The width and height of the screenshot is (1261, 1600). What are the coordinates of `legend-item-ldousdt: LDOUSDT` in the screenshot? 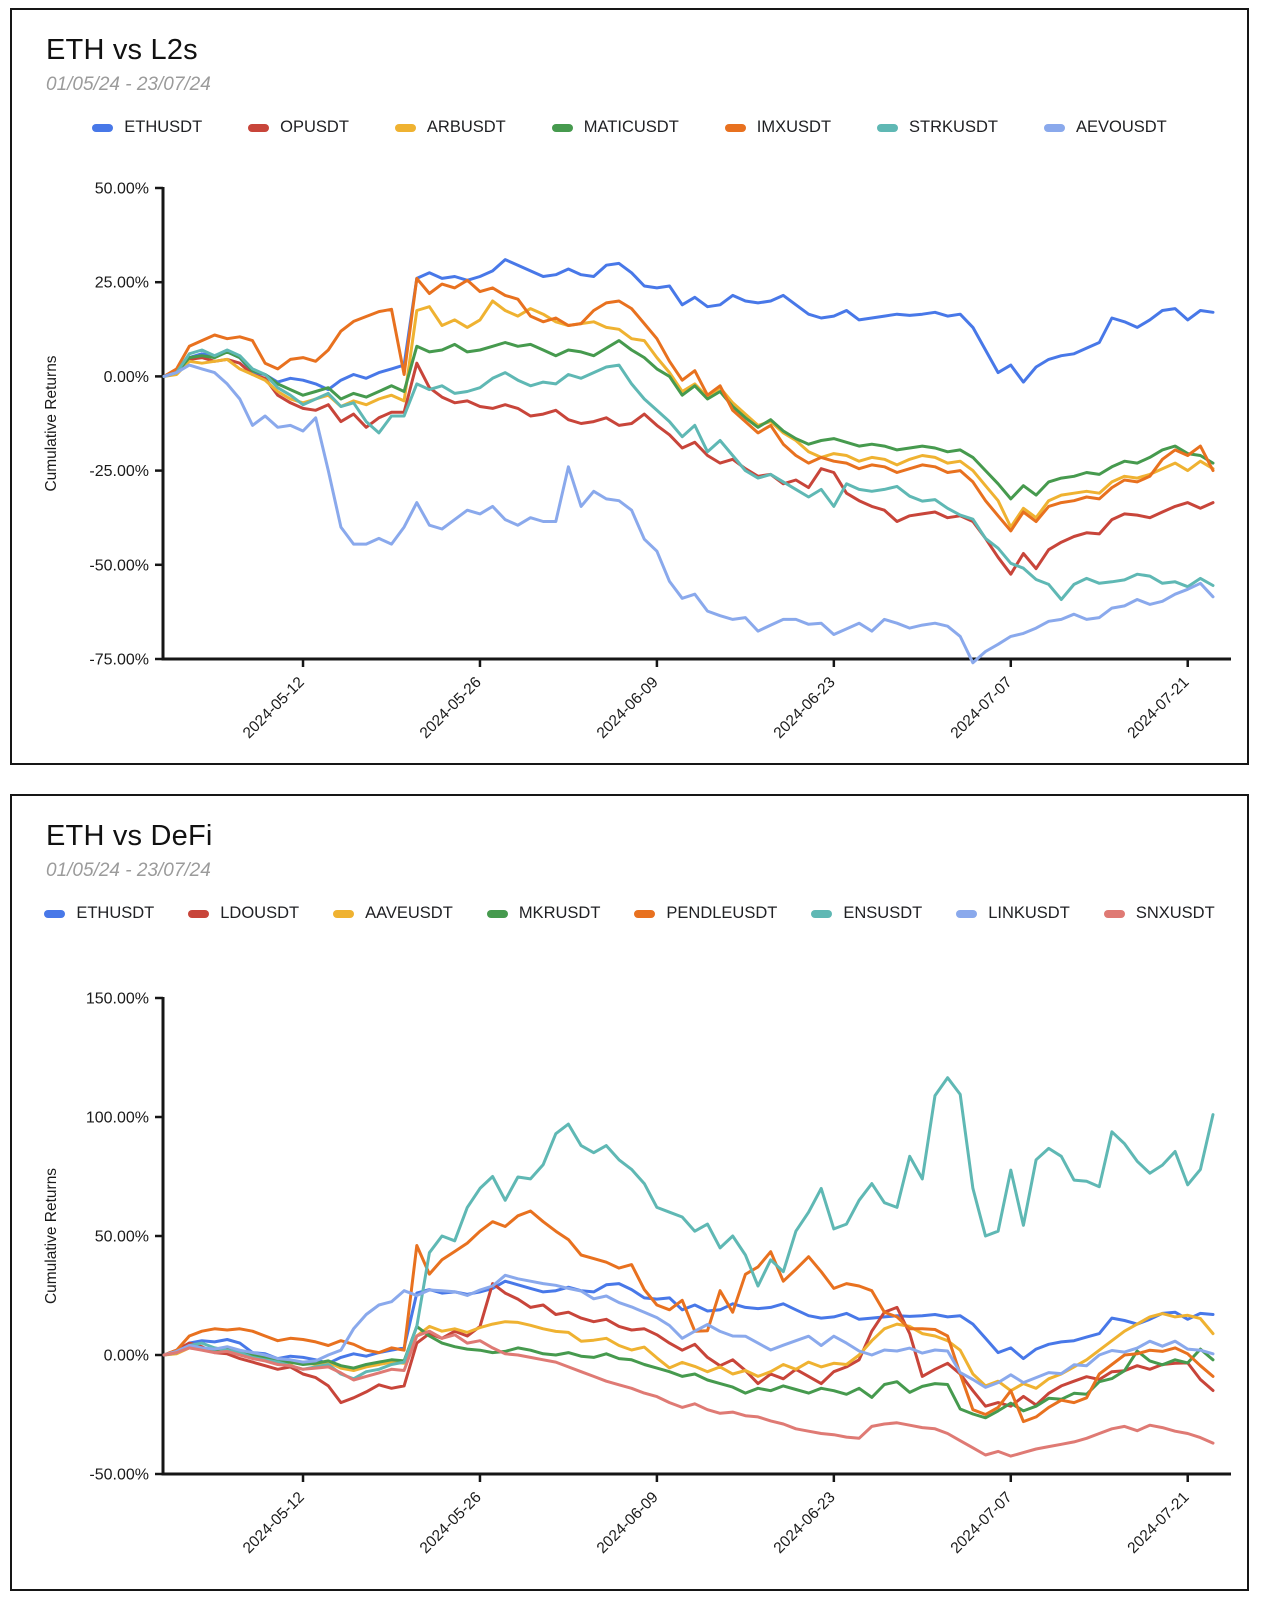 It's located at (243, 913).